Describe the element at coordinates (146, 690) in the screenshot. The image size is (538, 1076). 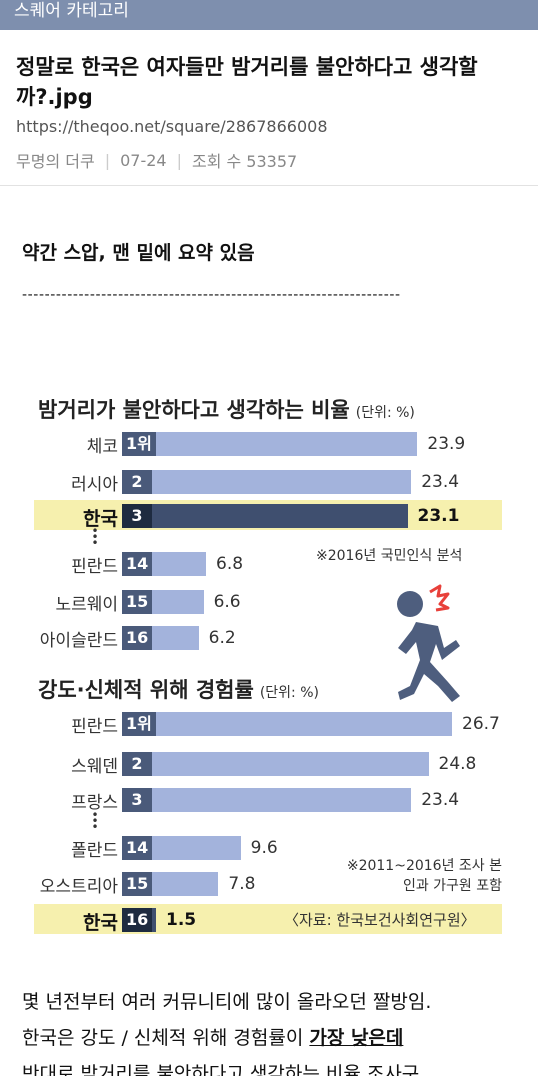
I see `chart2-title-text: 강도·신체적 위해 경험률` at that location.